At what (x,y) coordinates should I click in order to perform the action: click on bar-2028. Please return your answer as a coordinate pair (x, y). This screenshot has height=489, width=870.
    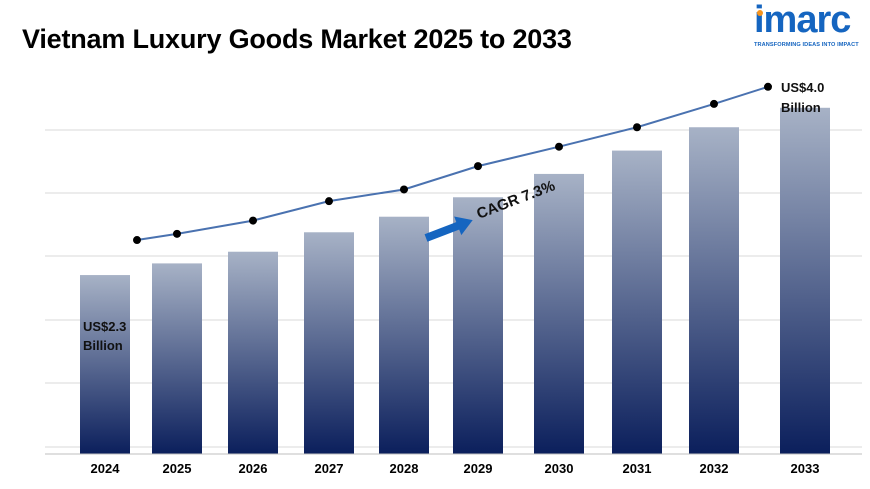
    Looking at the image, I should click on (404, 335).